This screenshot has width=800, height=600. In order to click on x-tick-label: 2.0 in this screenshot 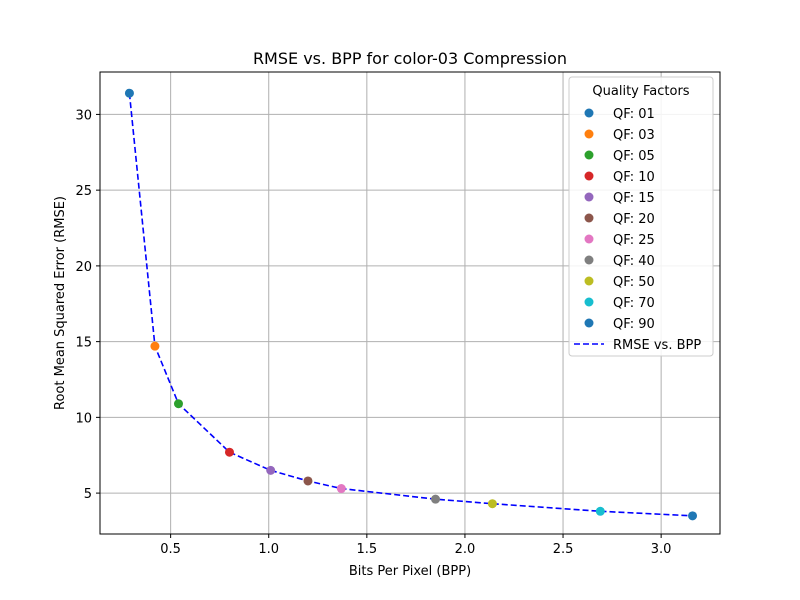, I will do `click(465, 549)`.